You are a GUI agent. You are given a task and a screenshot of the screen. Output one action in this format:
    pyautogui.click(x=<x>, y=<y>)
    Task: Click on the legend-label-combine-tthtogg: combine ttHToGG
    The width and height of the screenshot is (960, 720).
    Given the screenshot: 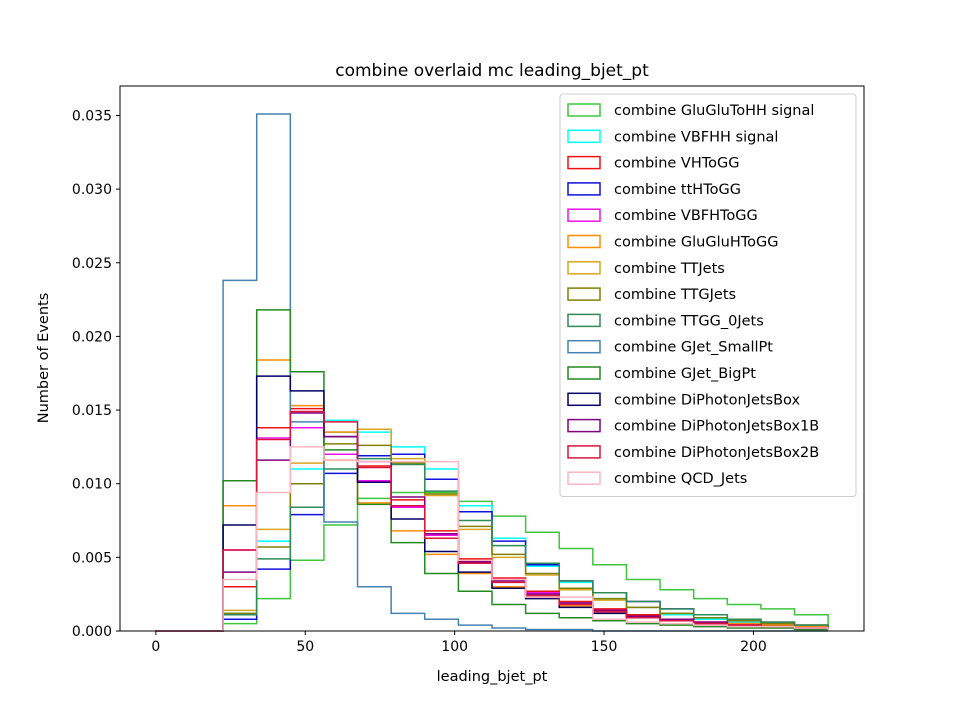 What is the action you would take?
    pyautogui.click(x=677, y=190)
    